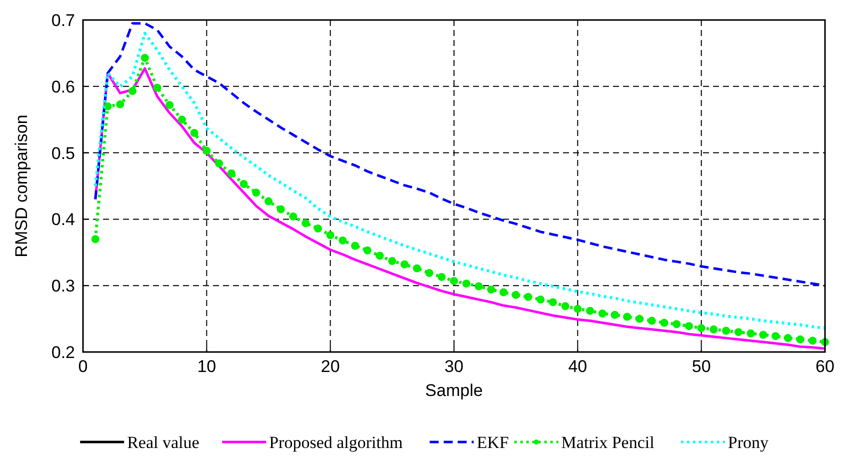  Describe the element at coordinates (163, 442) in the screenshot. I see `legend-label: Real value` at that location.